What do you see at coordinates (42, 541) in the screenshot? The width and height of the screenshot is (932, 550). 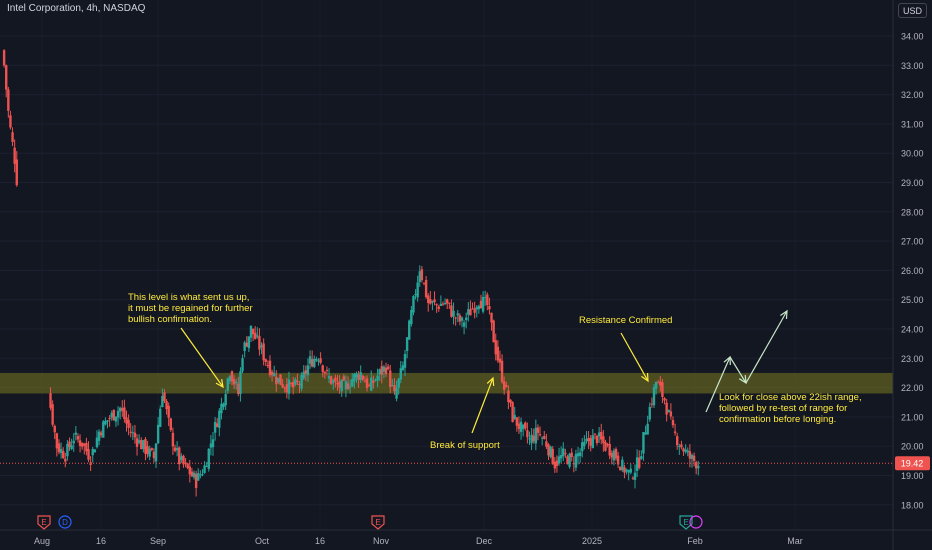 I see `x-tick-label: Aug` at bounding box center [42, 541].